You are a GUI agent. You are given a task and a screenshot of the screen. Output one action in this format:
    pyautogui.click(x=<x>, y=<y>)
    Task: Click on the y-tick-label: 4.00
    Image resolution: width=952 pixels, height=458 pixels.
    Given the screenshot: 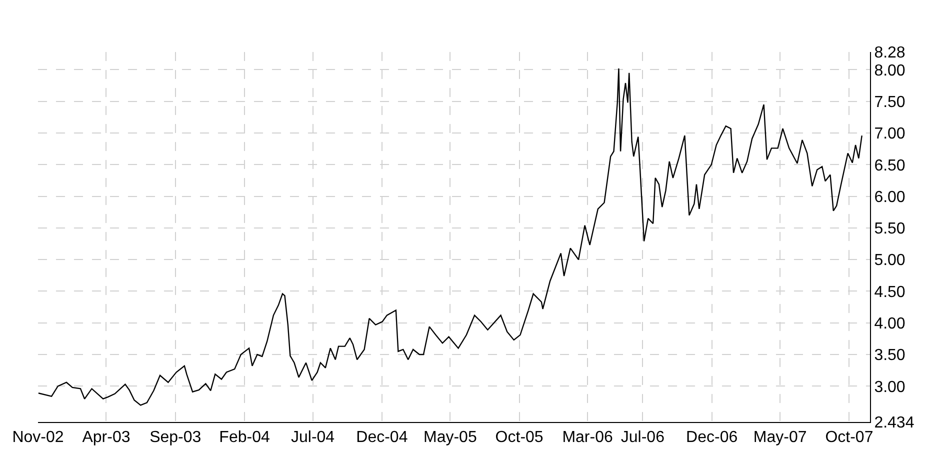 What is the action you would take?
    pyautogui.click(x=890, y=323)
    